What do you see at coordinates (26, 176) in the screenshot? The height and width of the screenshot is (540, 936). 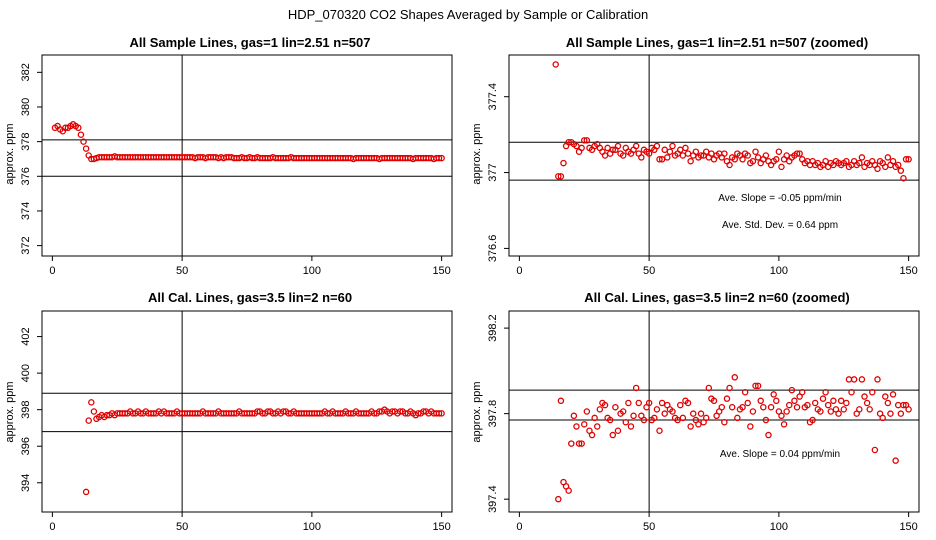 I see `y-tick-label: 376` at bounding box center [26, 176].